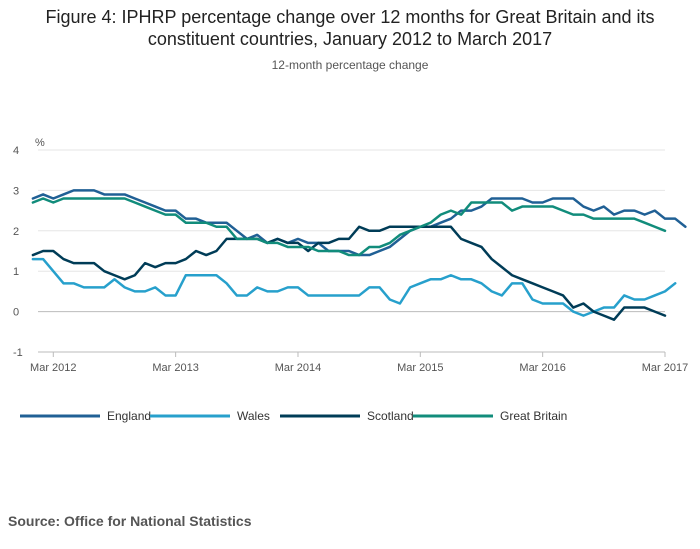  What do you see at coordinates (85, 416) in the screenshot?
I see `legend-item-england: England` at bounding box center [85, 416].